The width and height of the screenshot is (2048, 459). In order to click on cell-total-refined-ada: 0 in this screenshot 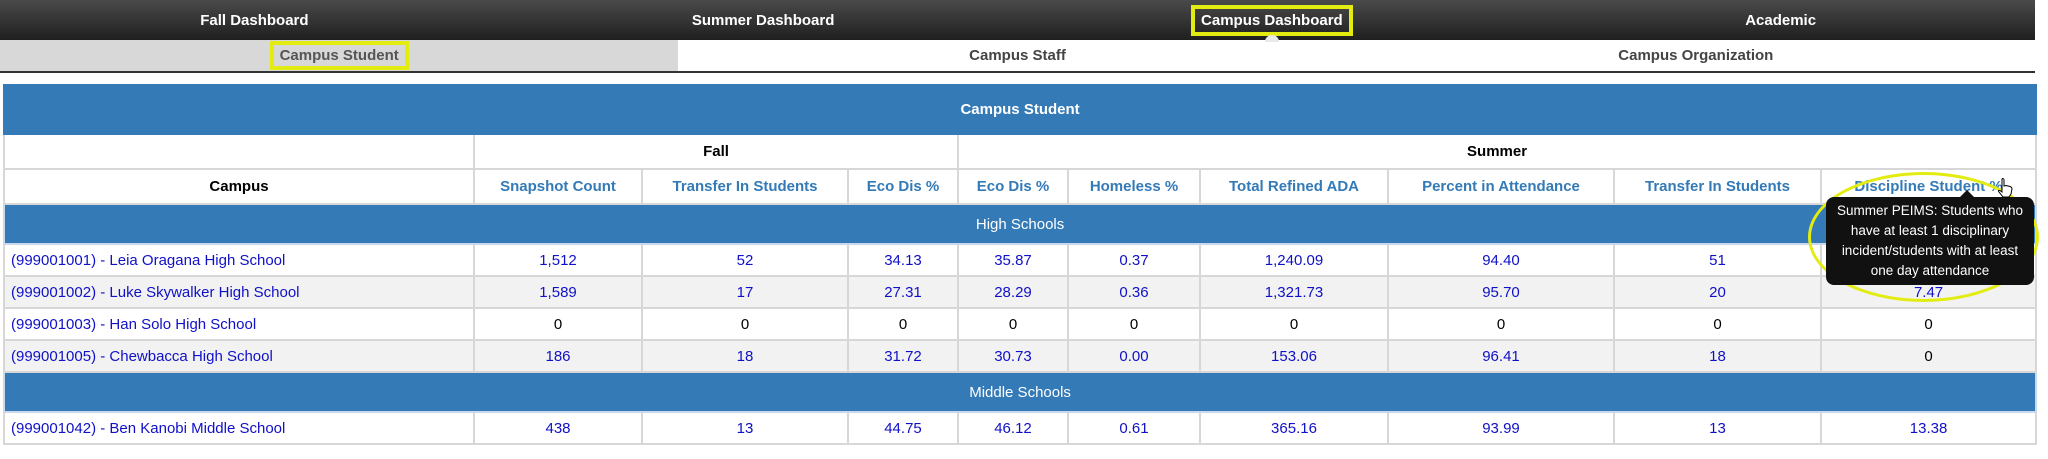, I will do `click(1294, 324)`.